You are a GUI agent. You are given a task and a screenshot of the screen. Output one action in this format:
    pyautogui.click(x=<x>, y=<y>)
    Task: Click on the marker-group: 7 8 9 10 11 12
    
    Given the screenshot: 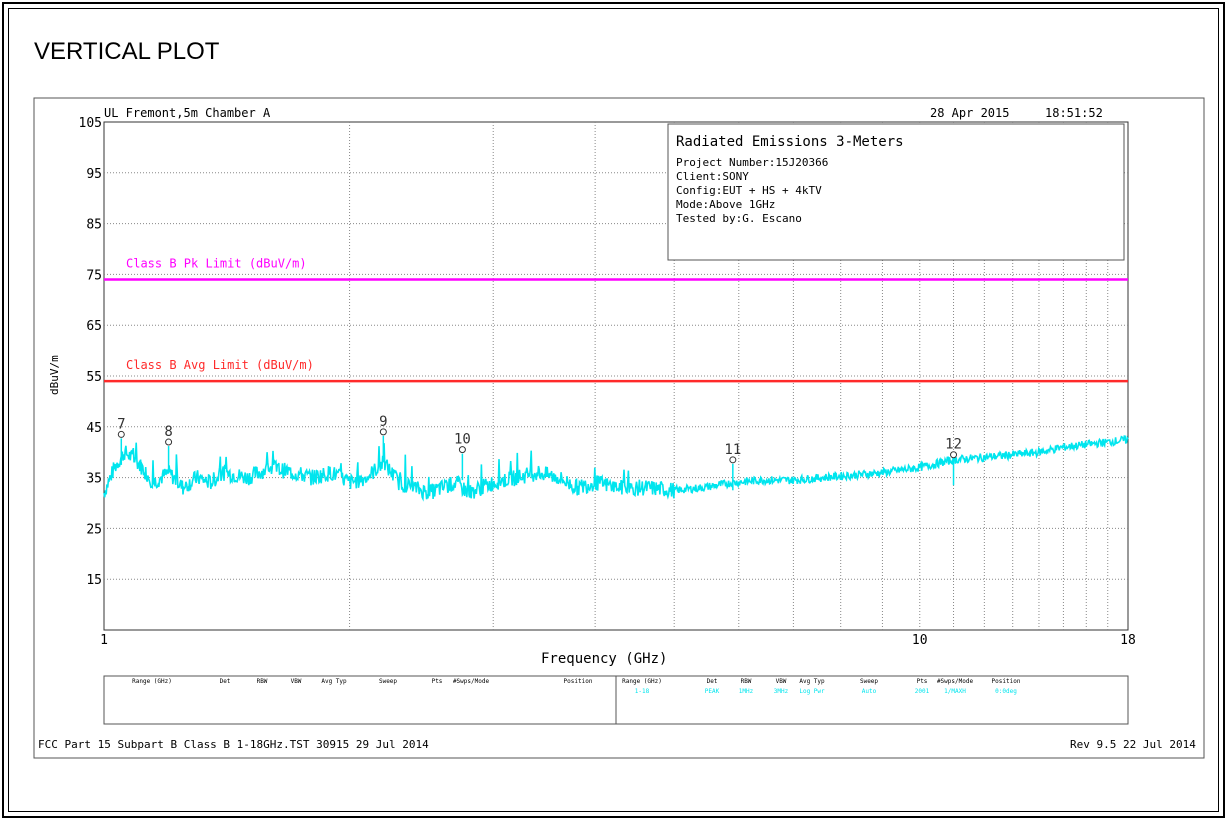 What is the action you would take?
    pyautogui.click(x=539, y=452)
    